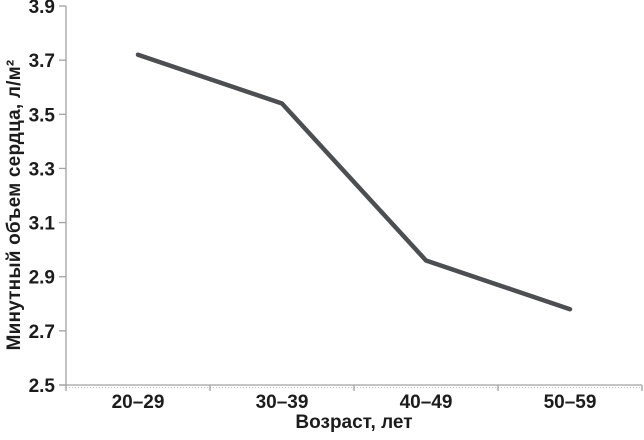 The width and height of the screenshot is (644, 440). I want to click on y-tick-label: 3.3, so click(42, 169).